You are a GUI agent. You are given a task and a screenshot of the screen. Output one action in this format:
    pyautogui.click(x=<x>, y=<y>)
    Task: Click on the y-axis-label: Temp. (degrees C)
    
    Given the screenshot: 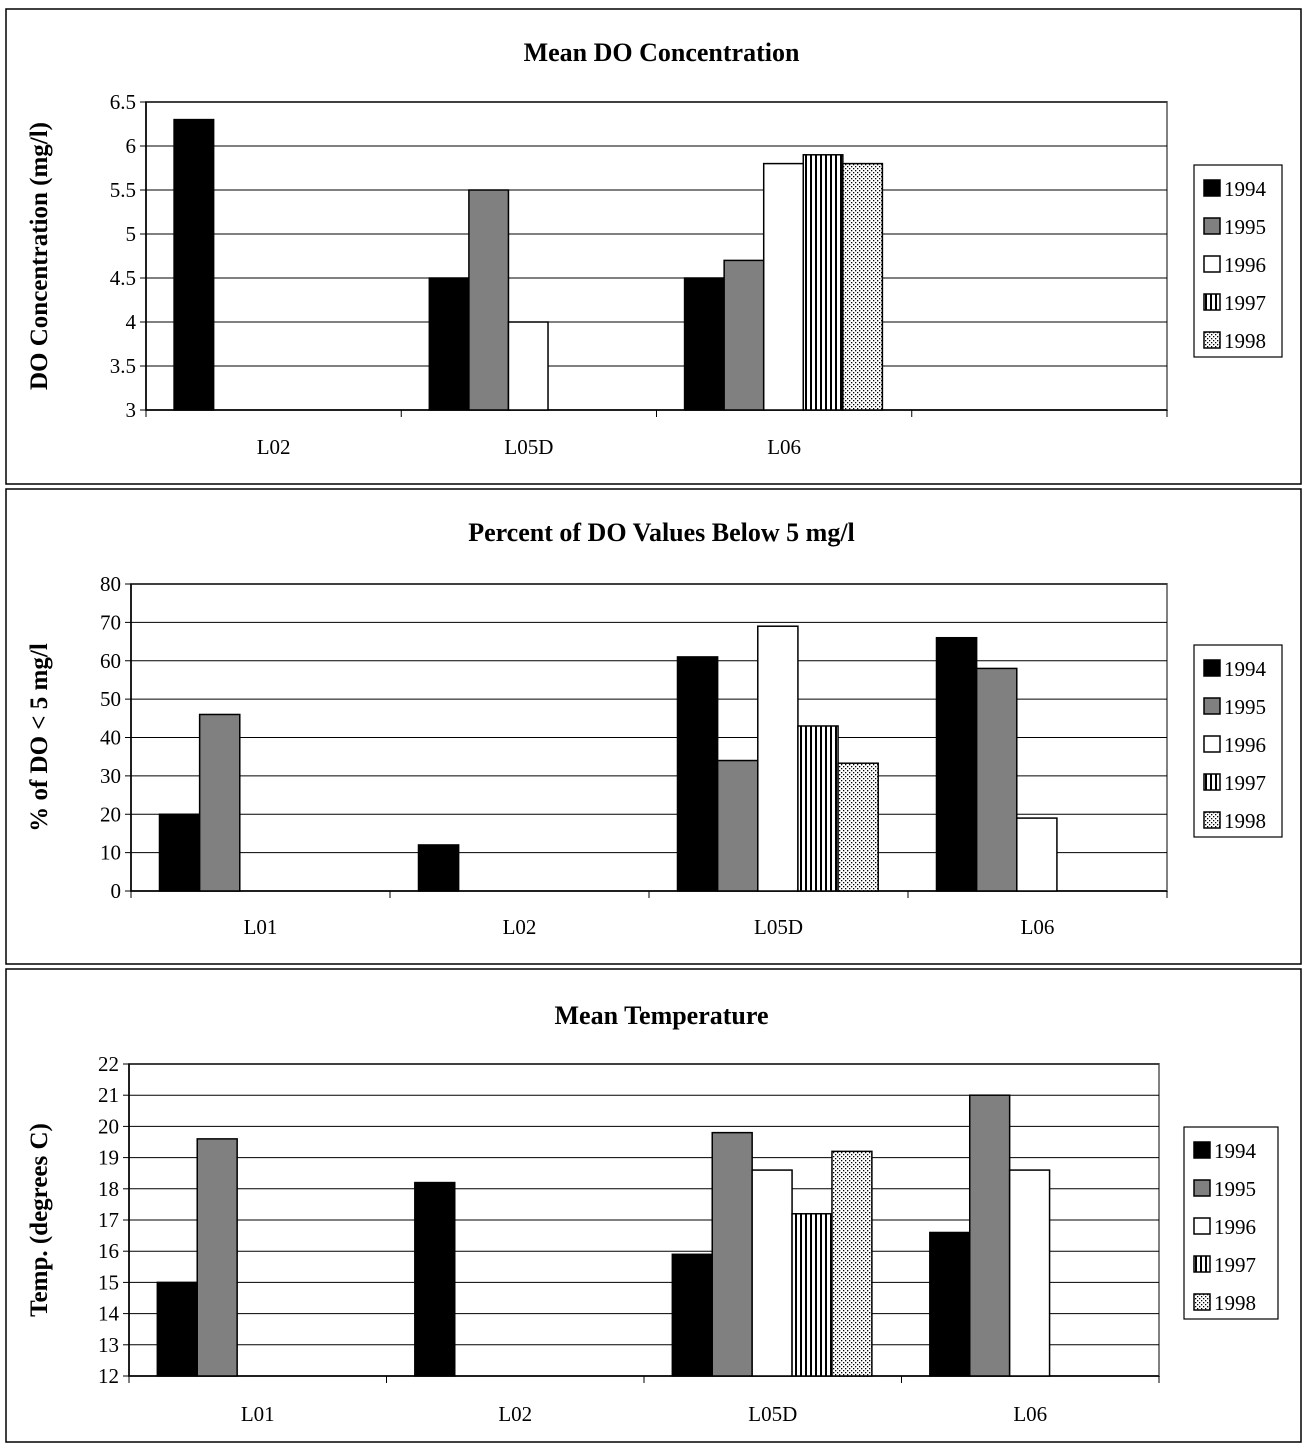 What is the action you would take?
    pyautogui.click(x=39, y=1220)
    